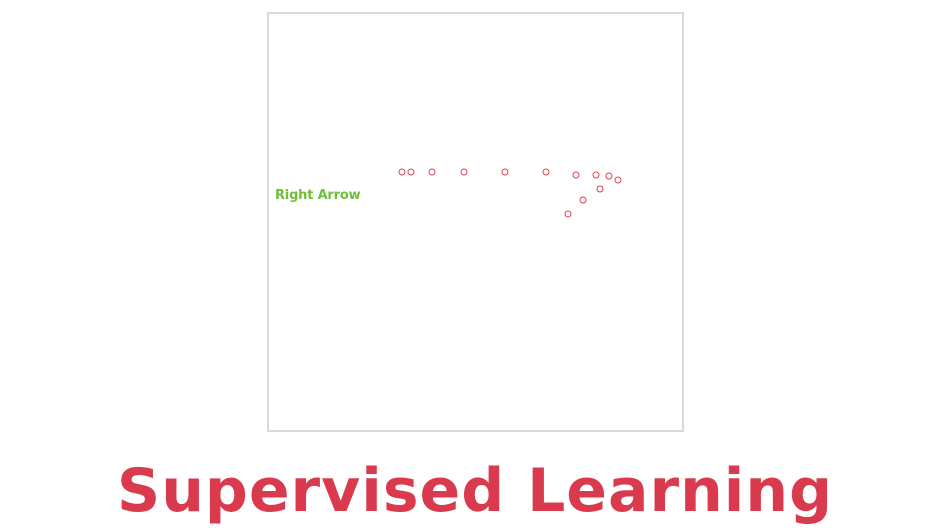 This screenshot has width=950, height=531. I want to click on gesture-points, so click(510, 193).